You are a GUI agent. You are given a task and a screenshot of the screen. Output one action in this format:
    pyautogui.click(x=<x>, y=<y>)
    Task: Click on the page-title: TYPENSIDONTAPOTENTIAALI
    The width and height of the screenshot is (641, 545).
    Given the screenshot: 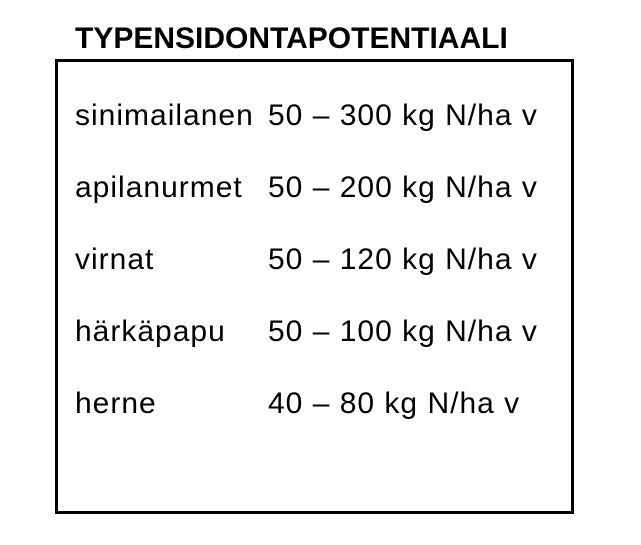 What is the action you would take?
    pyautogui.click(x=291, y=38)
    